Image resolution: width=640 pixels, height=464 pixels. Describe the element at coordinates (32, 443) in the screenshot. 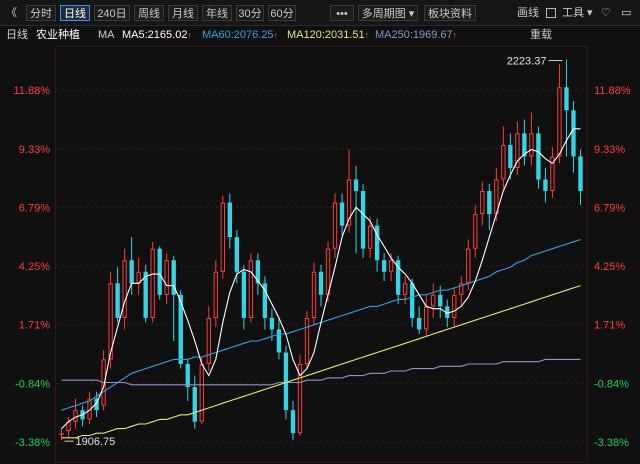

I see `y-tick-left: -3.38%` at that location.